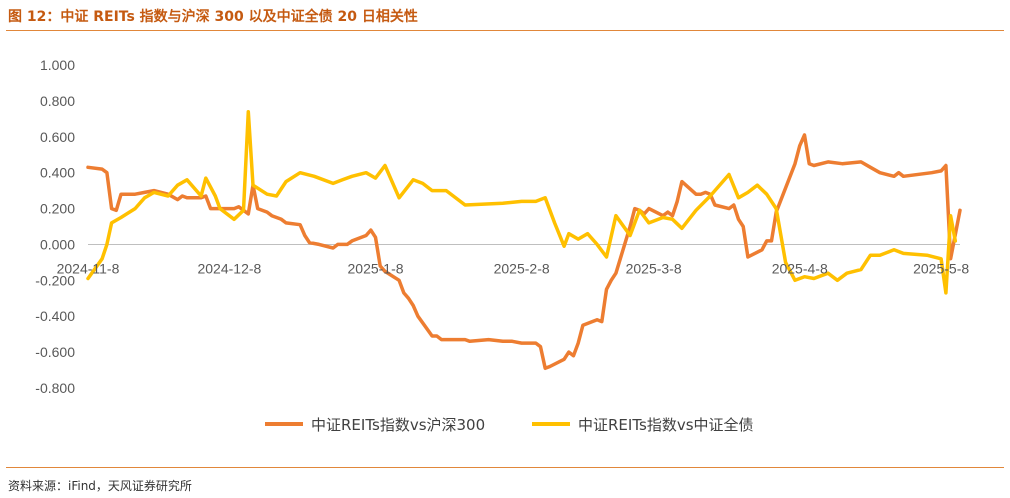 The height and width of the screenshot is (498, 1010). What do you see at coordinates (213, 17) in the screenshot?
I see `chart-title: 图 12：中证 REITs 指数与沪深 300 以及中证全债 20 日相关性` at bounding box center [213, 17].